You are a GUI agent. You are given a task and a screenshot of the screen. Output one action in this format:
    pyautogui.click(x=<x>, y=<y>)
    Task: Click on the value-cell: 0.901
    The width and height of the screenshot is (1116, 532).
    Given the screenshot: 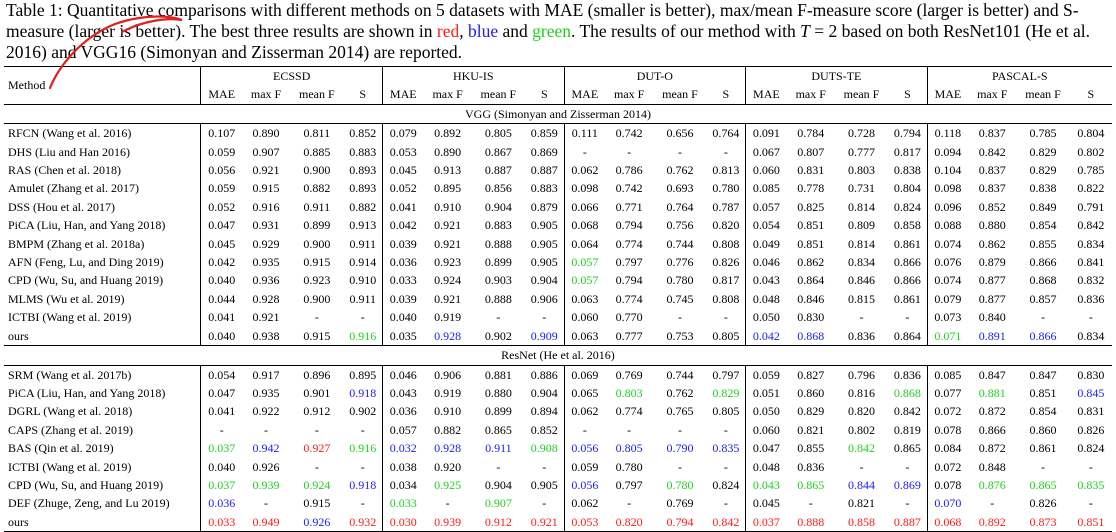 What is the action you would take?
    pyautogui.click(x=317, y=392)
    